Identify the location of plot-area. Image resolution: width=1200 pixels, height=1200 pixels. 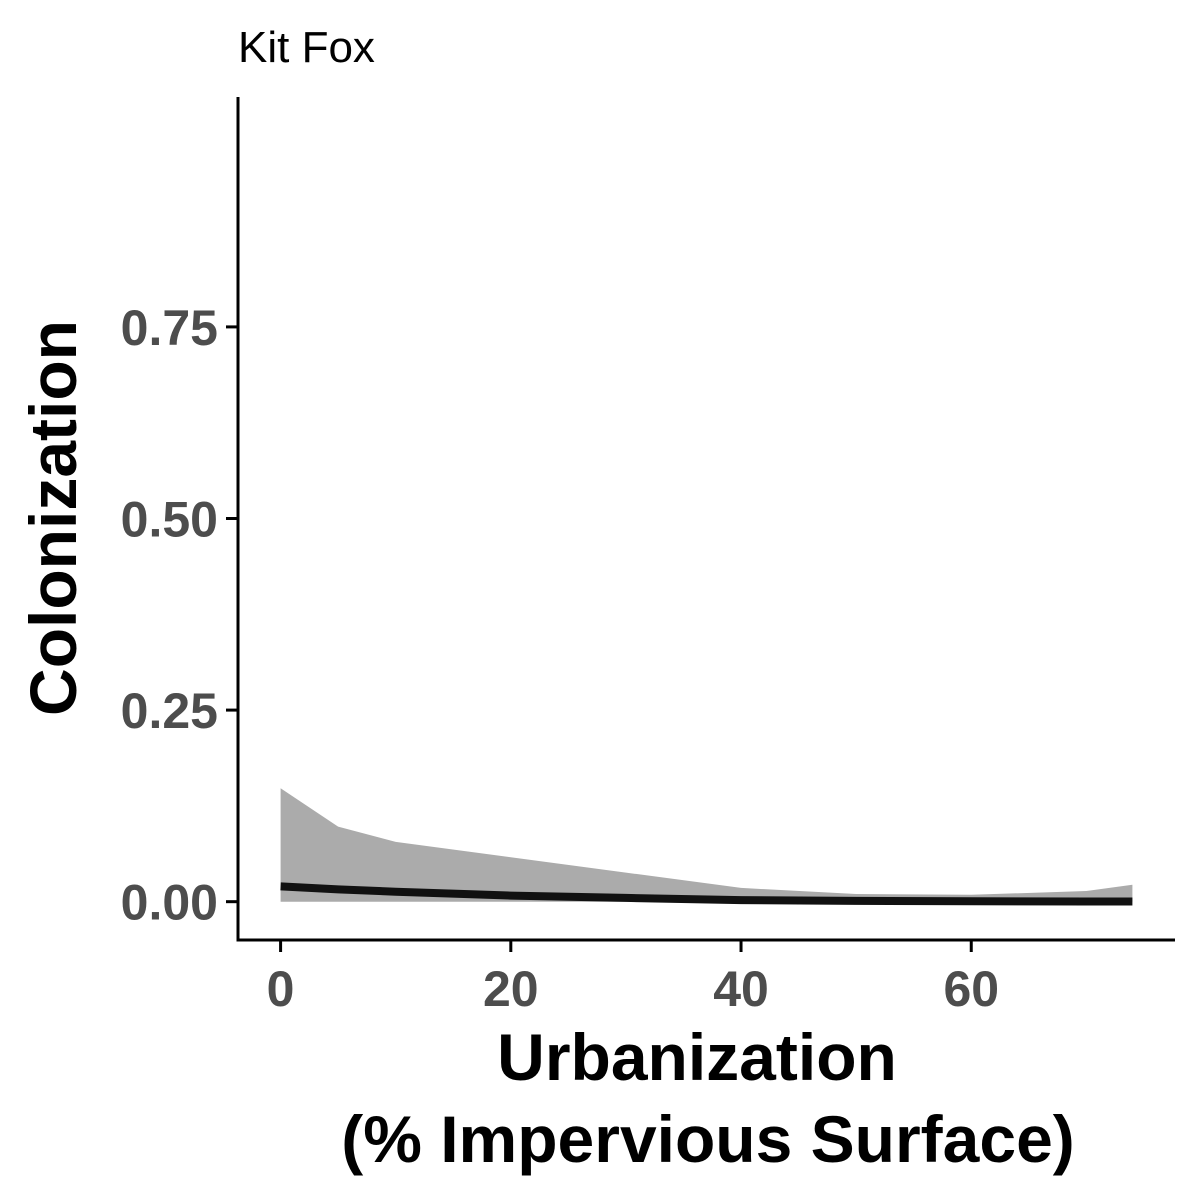
(706, 847).